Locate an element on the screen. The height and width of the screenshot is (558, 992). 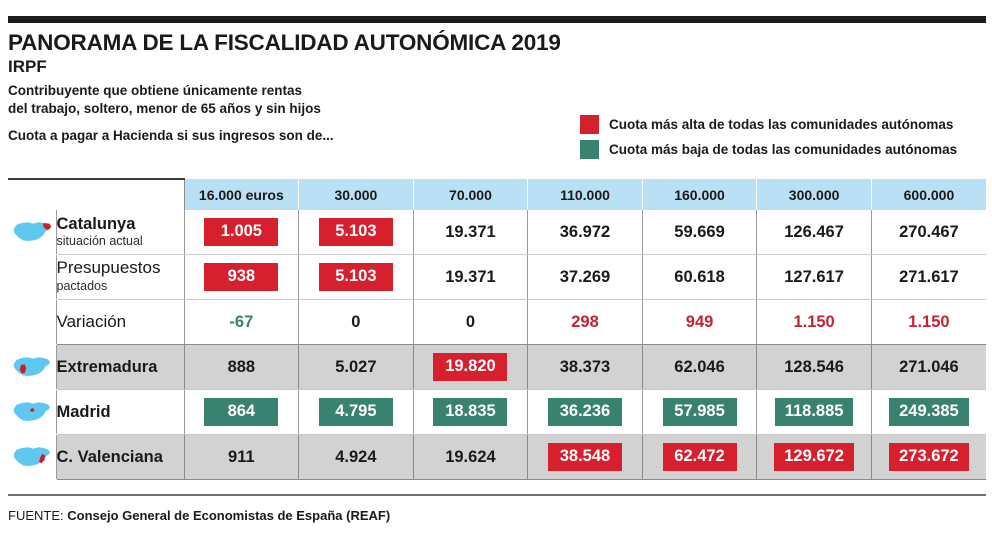
value-cell: 38.373 is located at coordinates (585, 367).